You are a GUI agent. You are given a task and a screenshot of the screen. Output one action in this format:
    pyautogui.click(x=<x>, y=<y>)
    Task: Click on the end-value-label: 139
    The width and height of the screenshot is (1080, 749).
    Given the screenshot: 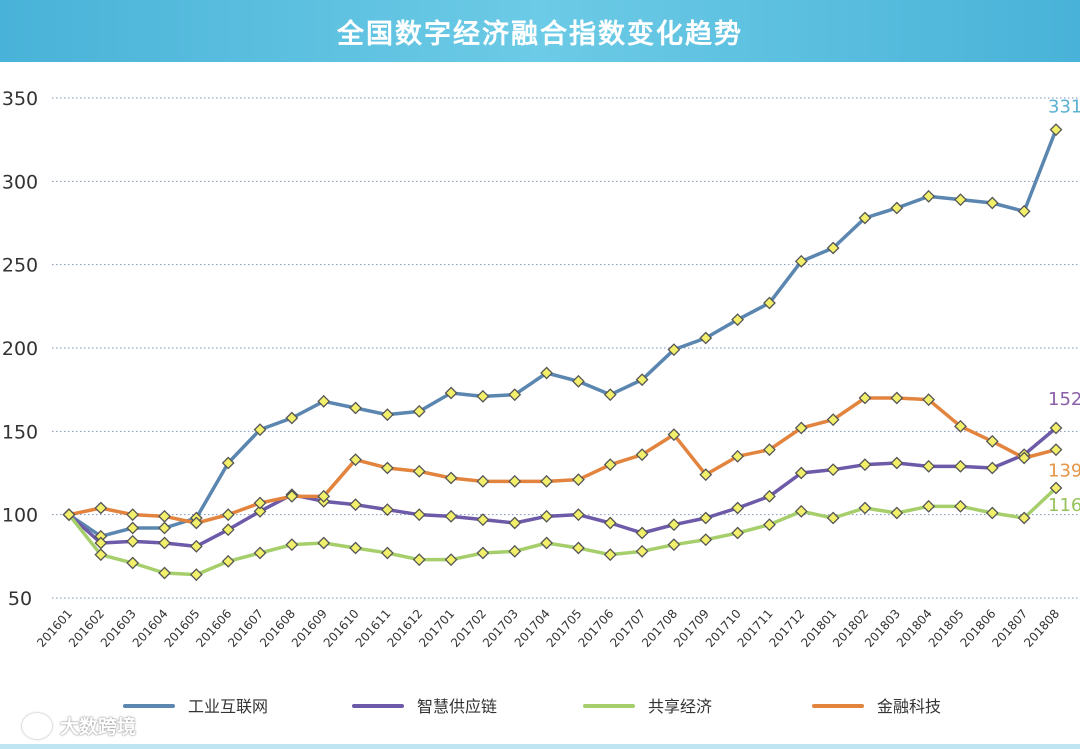 What is the action you would take?
    pyautogui.click(x=1064, y=471)
    